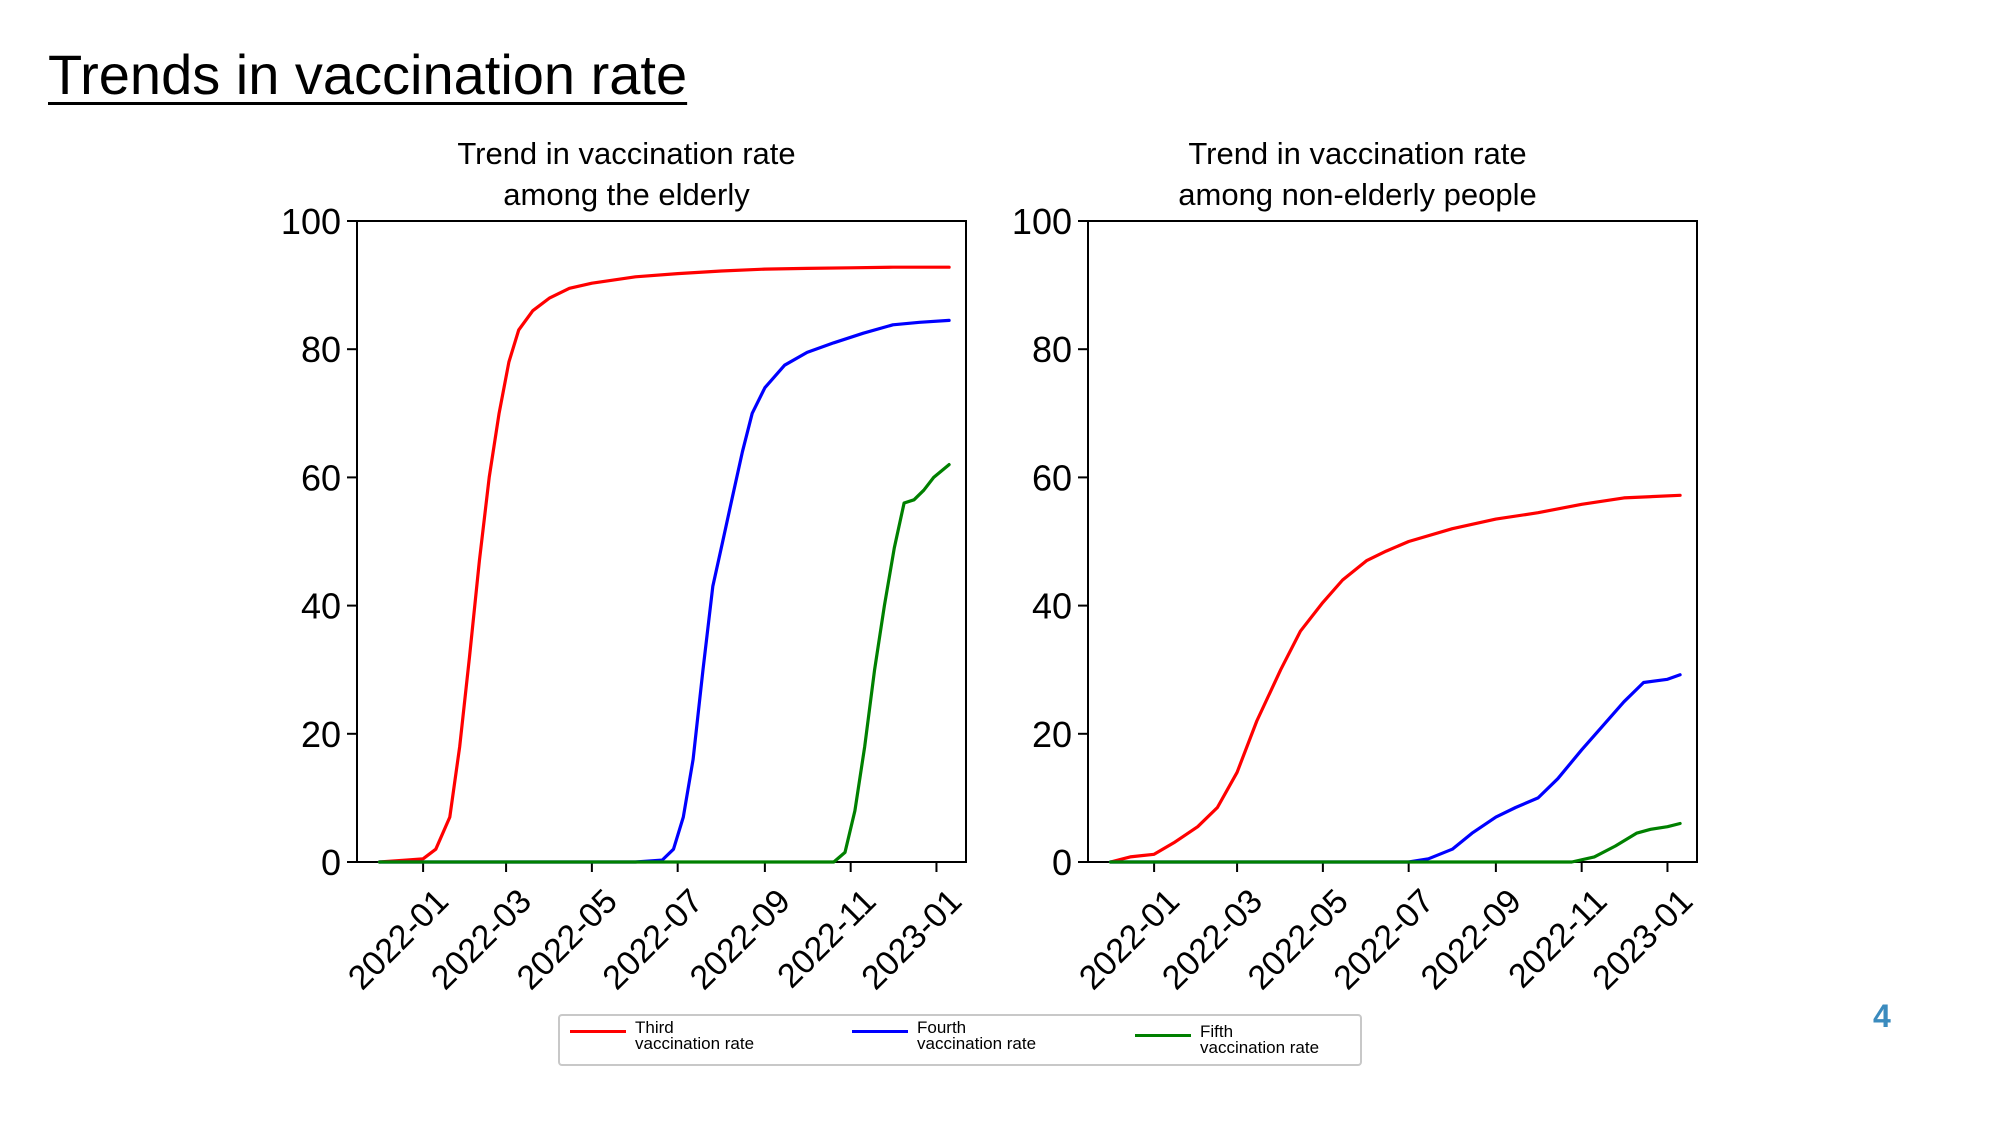 The width and height of the screenshot is (2000, 1125). What do you see at coordinates (598, 1031) in the screenshot?
I see `legend-swatch-third` at bounding box center [598, 1031].